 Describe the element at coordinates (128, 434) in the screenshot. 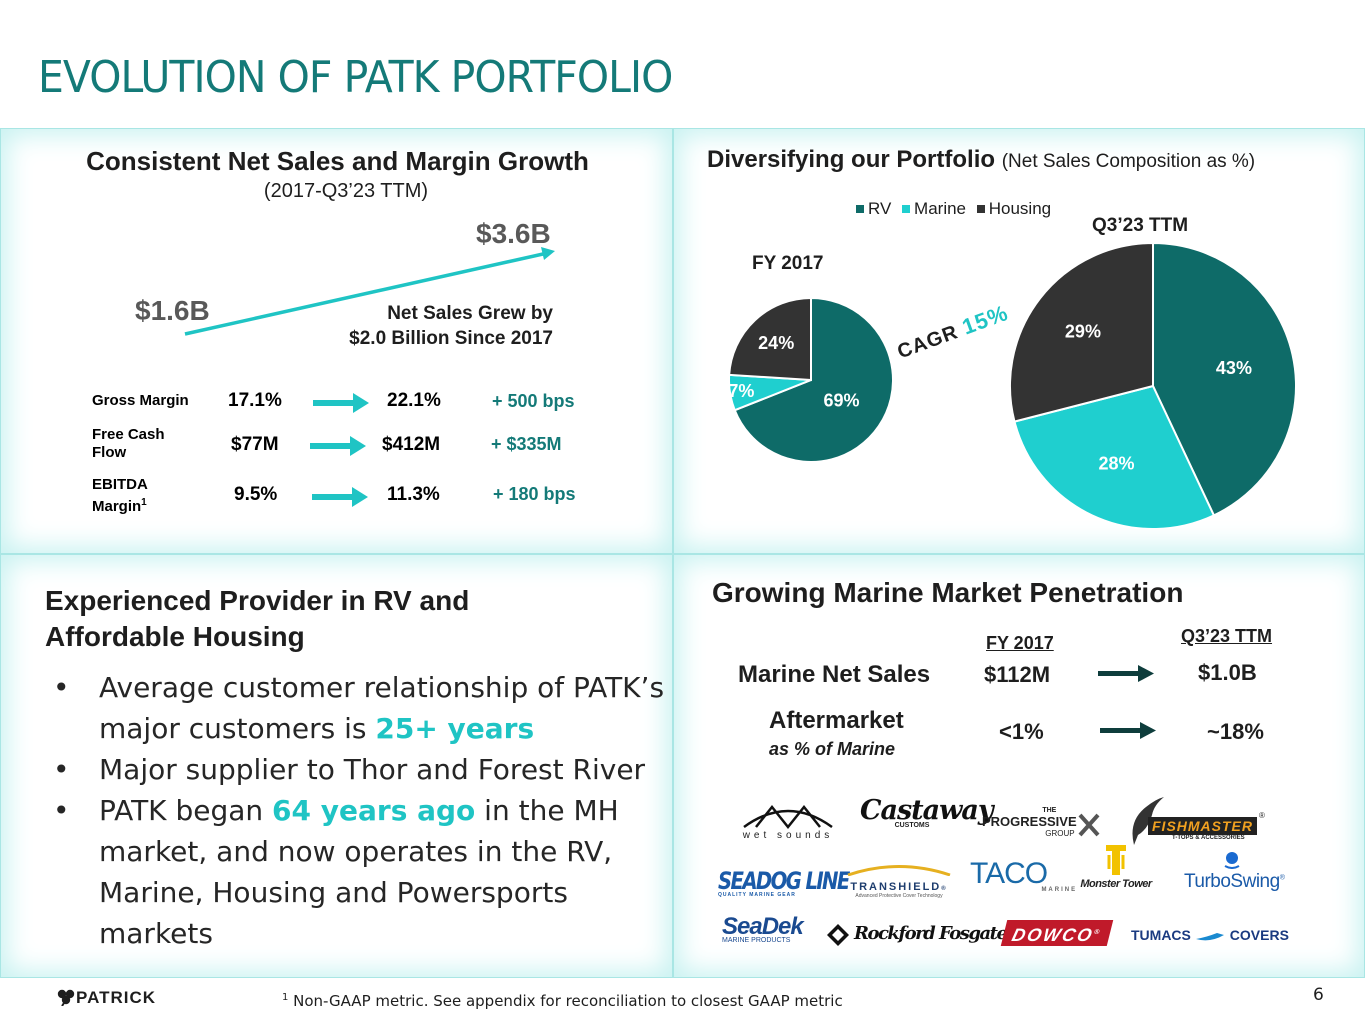

I see `metric-label-line1: Free Cash` at that location.